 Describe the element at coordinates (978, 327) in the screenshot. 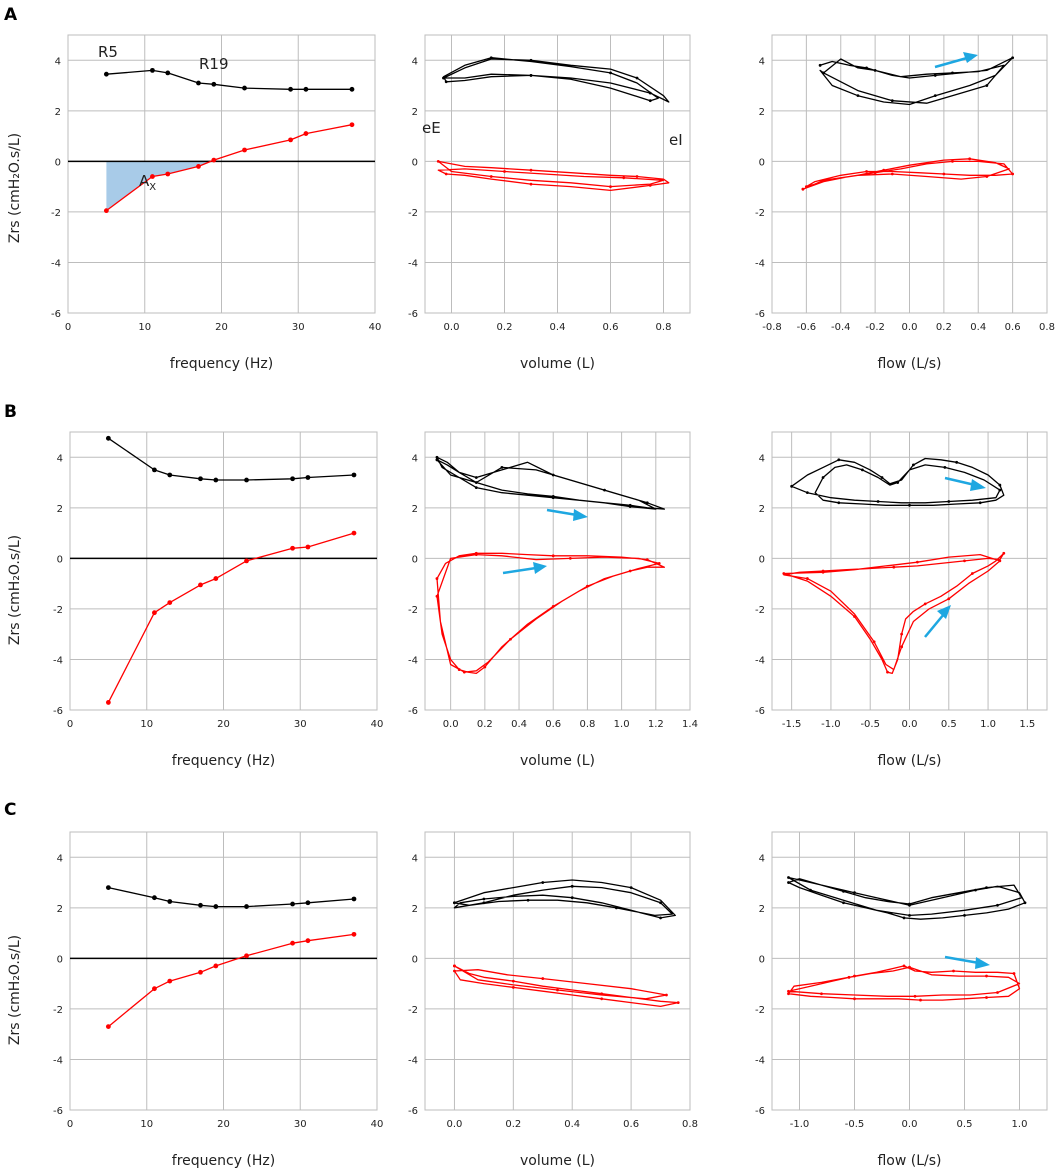

I see `x-tick-label: 0.4` at that location.